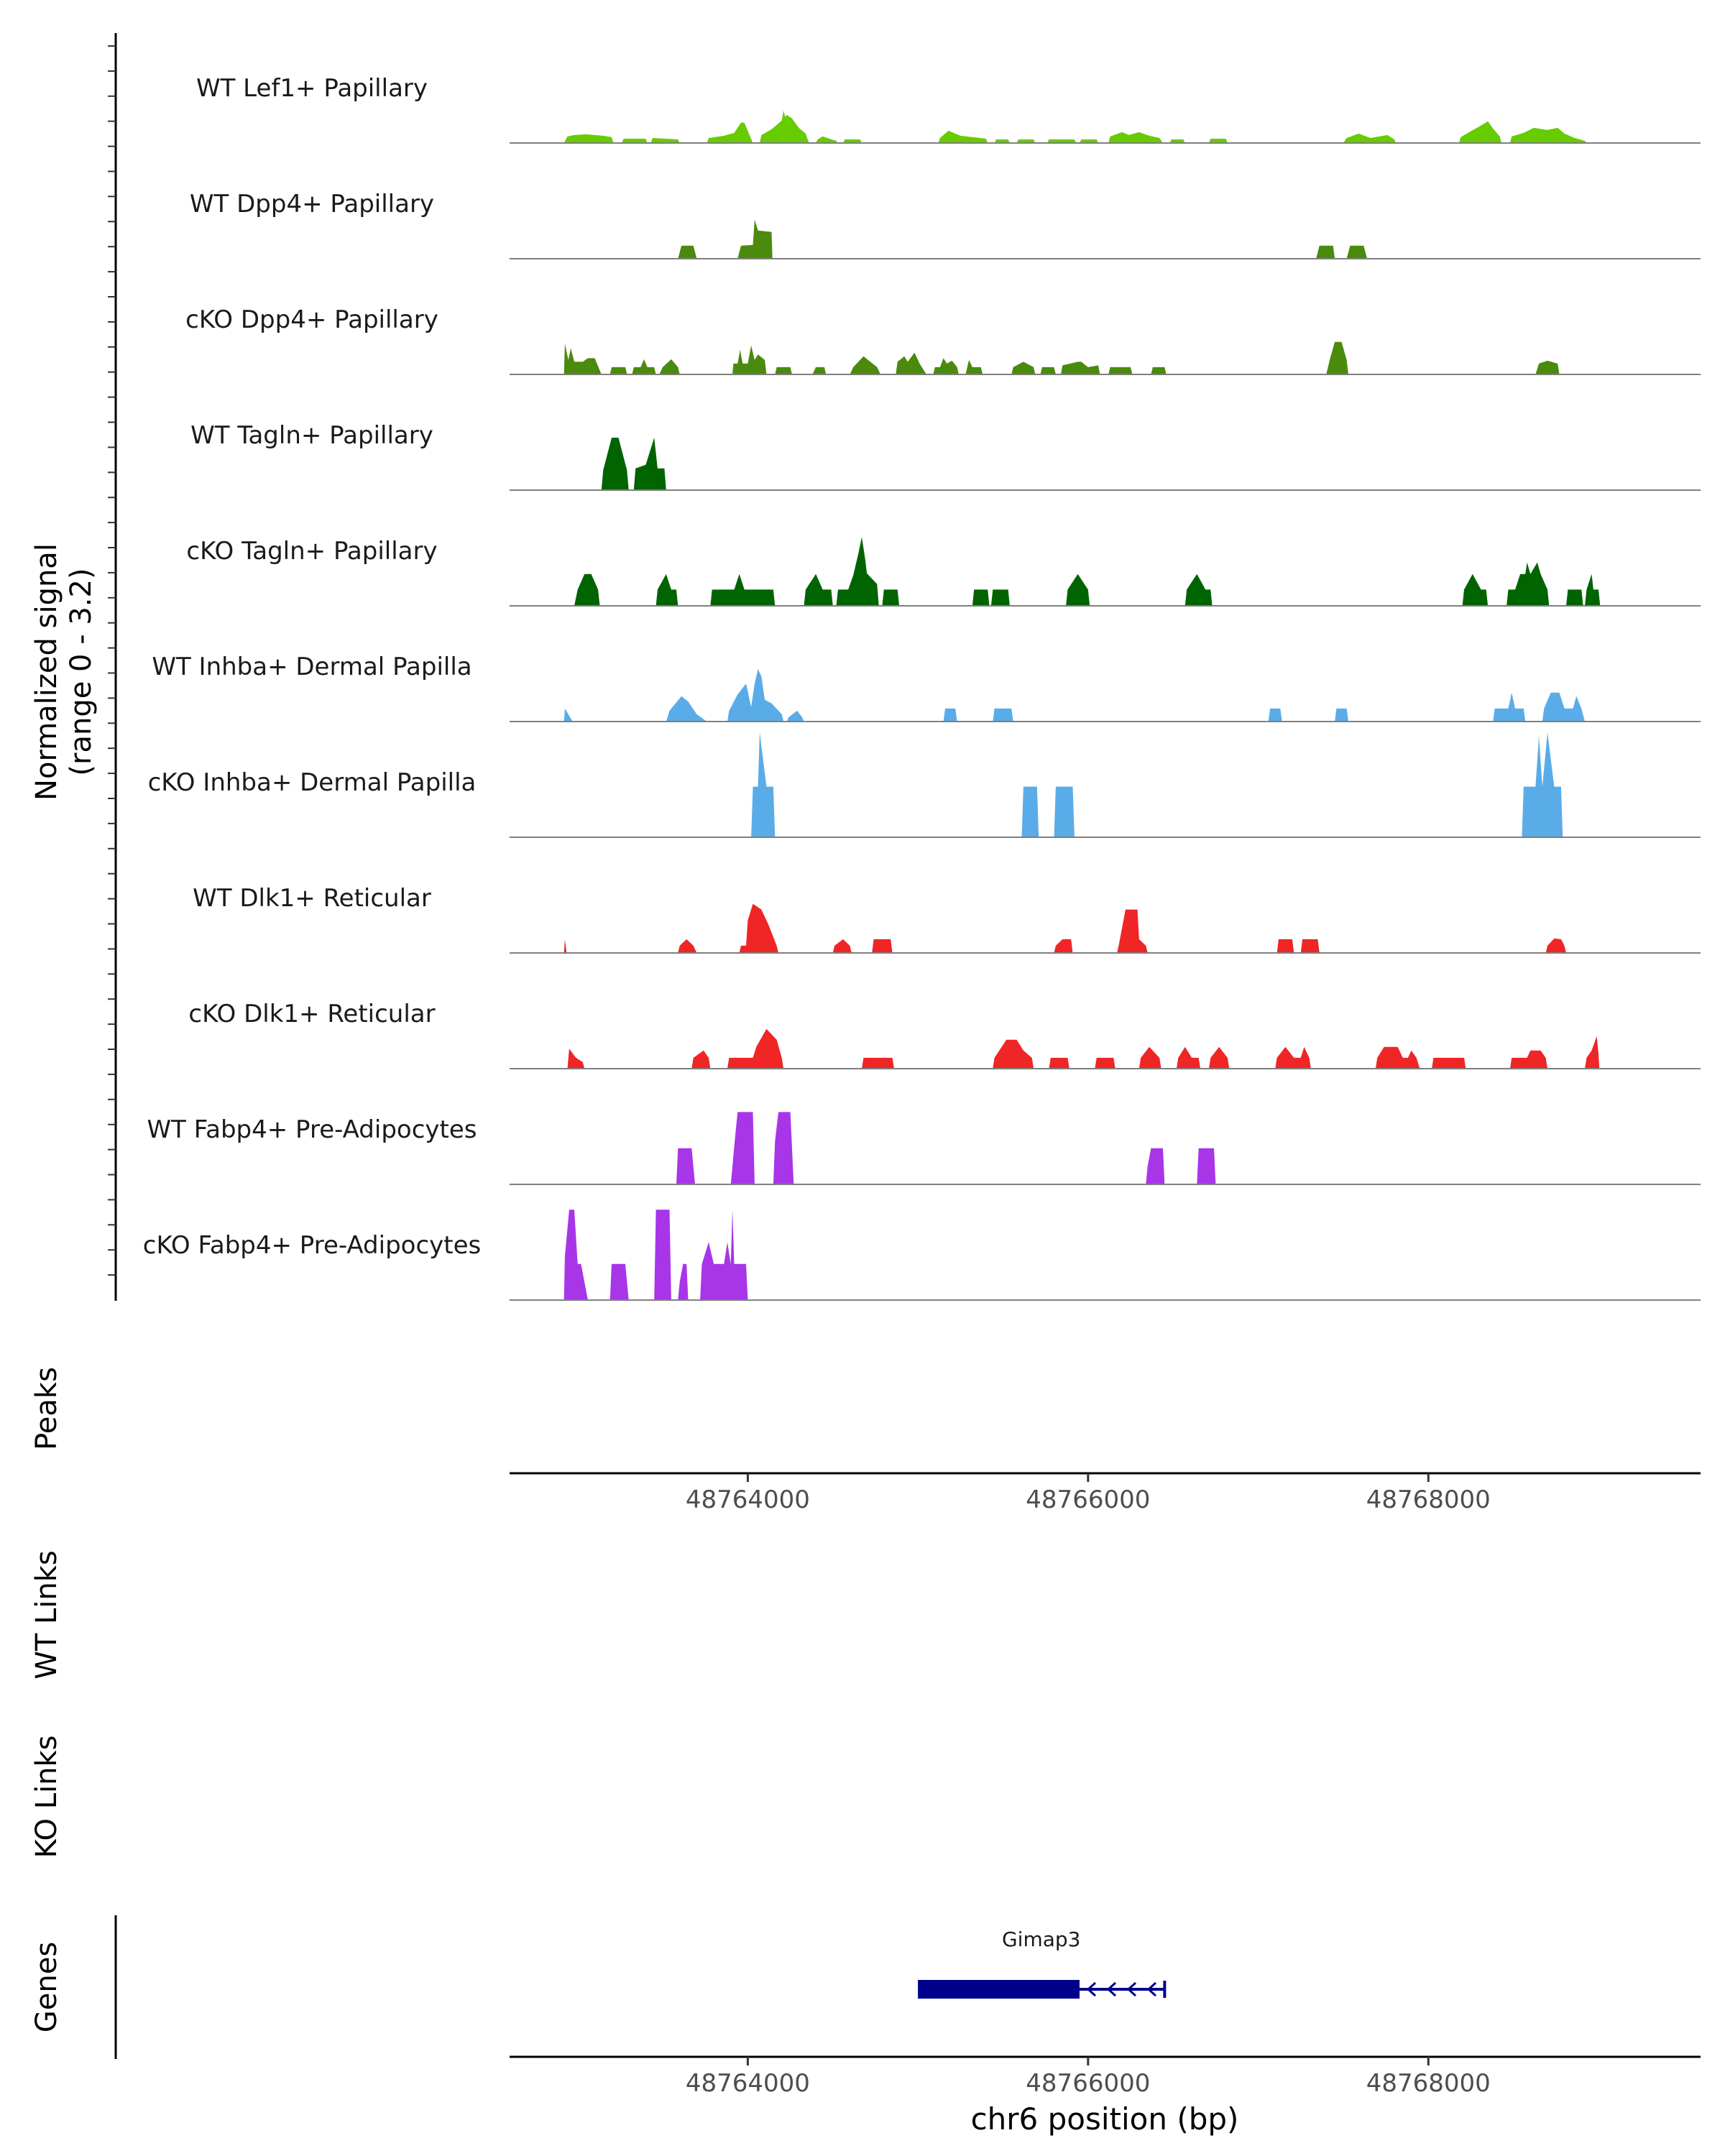  What do you see at coordinates (311, 1014) in the screenshot?
I see `track-label: cKO Dlk1+ Reticular` at bounding box center [311, 1014].